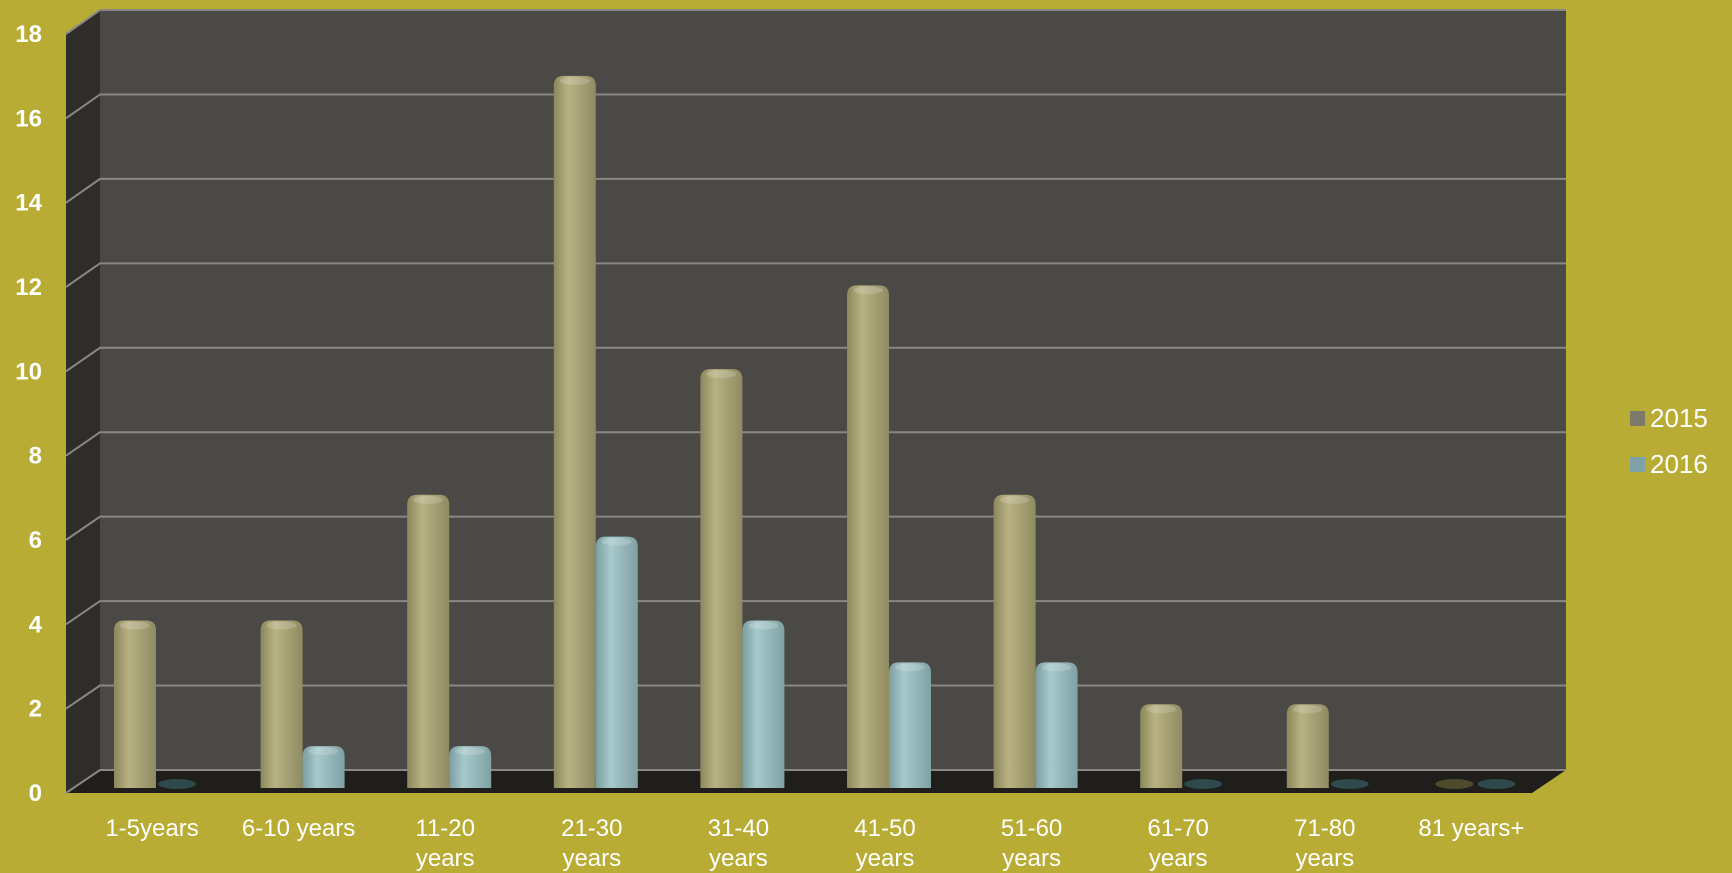 The image size is (1732, 873). What do you see at coordinates (28, 118) in the screenshot?
I see `y-tick-label: 16` at bounding box center [28, 118].